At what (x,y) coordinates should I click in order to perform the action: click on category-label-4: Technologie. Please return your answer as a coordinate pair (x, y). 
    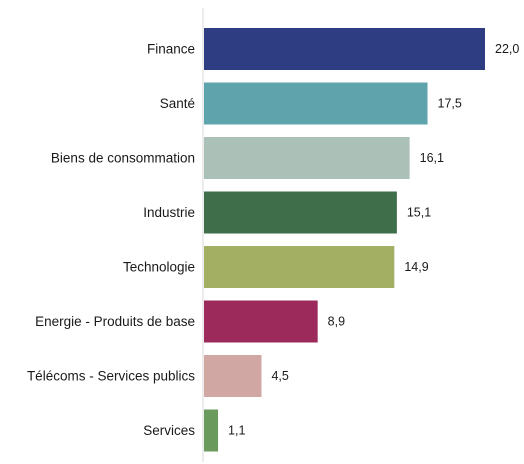
    Looking at the image, I should click on (159, 267).